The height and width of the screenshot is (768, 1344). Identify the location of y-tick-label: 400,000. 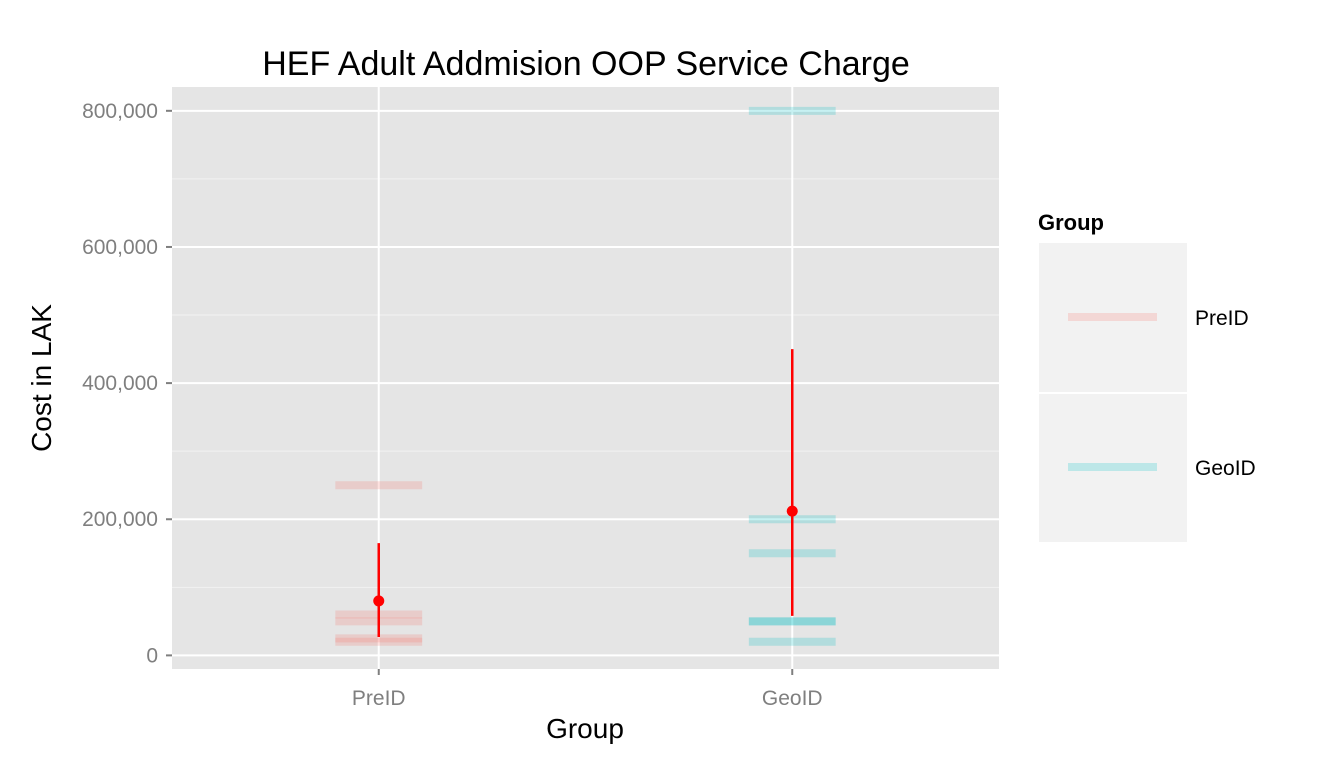
(120, 383).